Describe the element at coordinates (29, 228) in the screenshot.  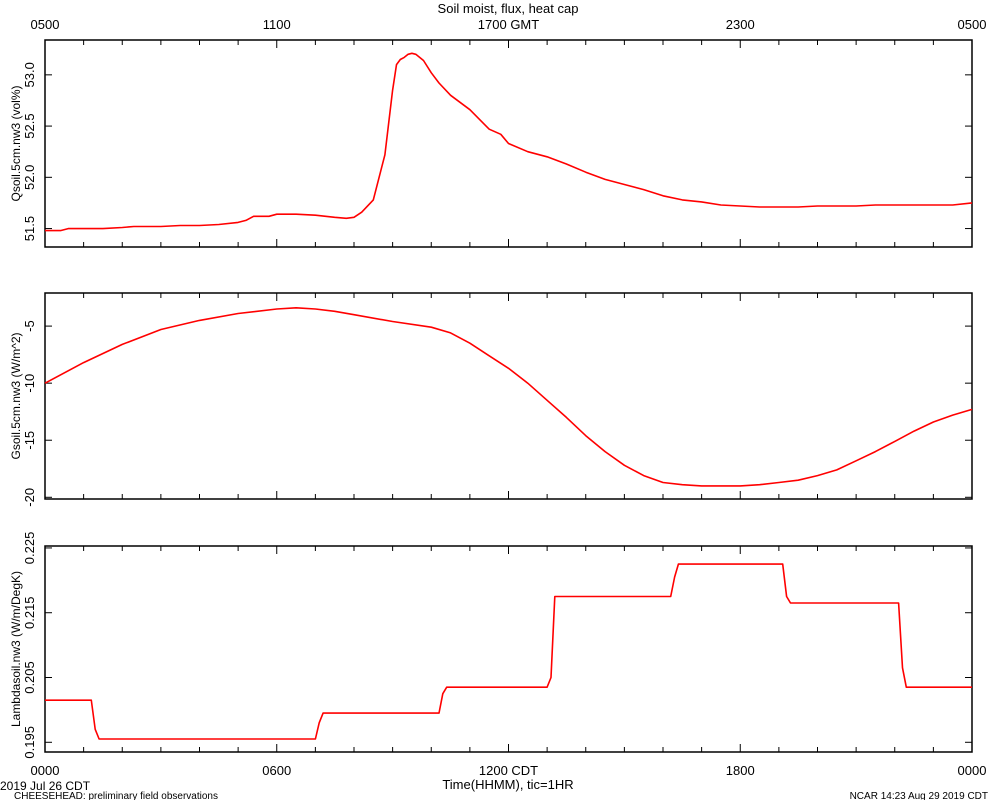
I see `y-tick-label: 51.5` at that location.